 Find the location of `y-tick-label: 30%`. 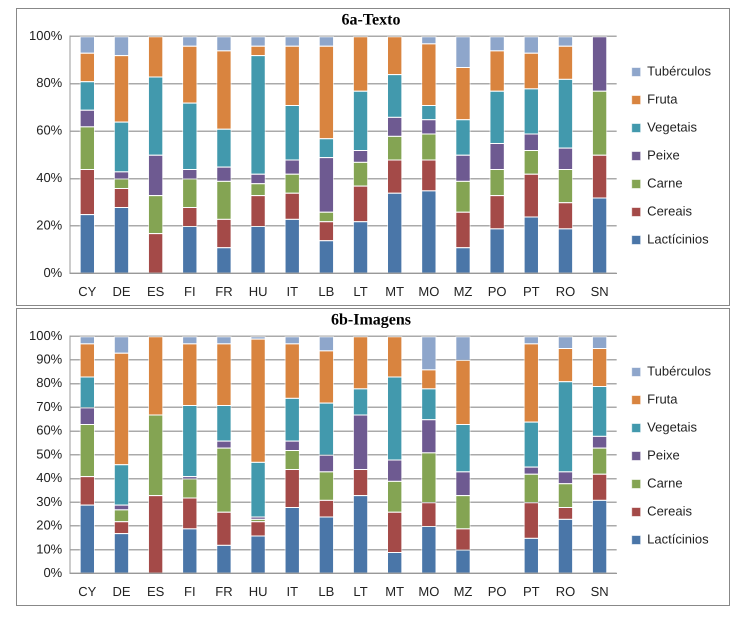

y-tick-label: 30% is located at coordinates (49, 501).